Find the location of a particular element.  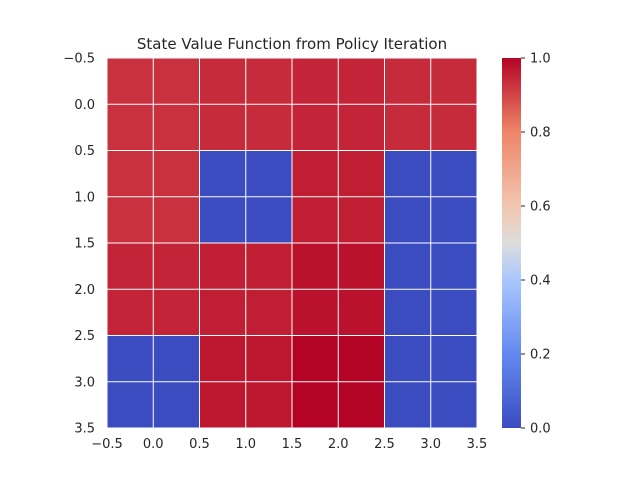

y-tick-label: 2.0 is located at coordinates (84, 290).